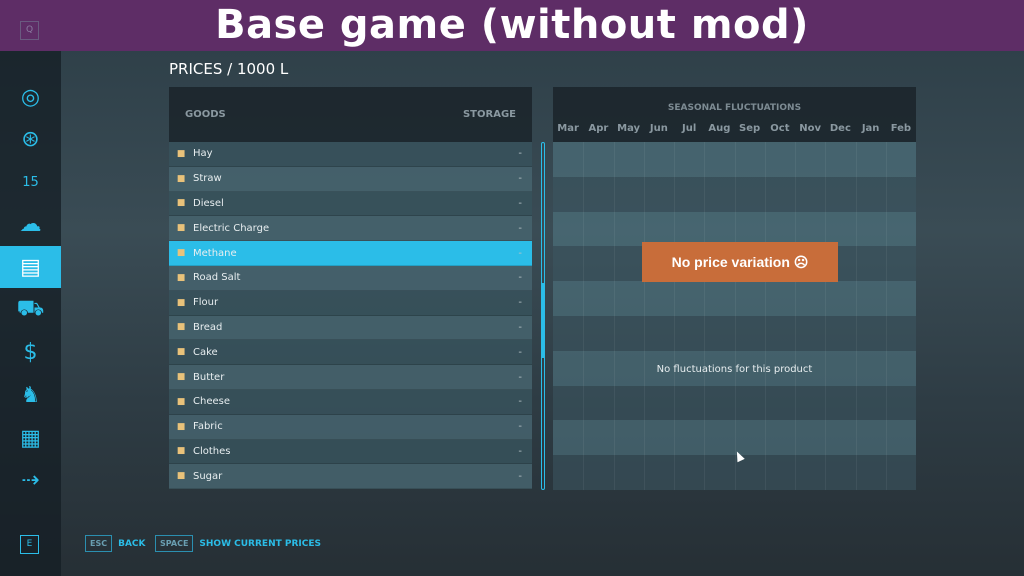  What do you see at coordinates (174, 543) in the screenshot?
I see `space-key: SPACE` at bounding box center [174, 543].